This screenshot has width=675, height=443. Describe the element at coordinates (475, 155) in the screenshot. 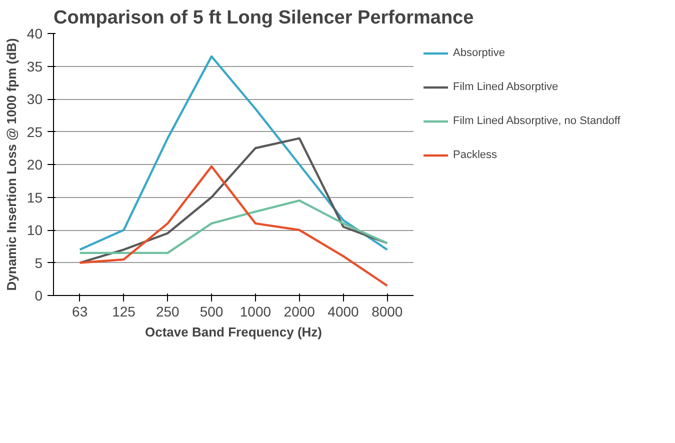

I see `legend-label: Packless` at that location.